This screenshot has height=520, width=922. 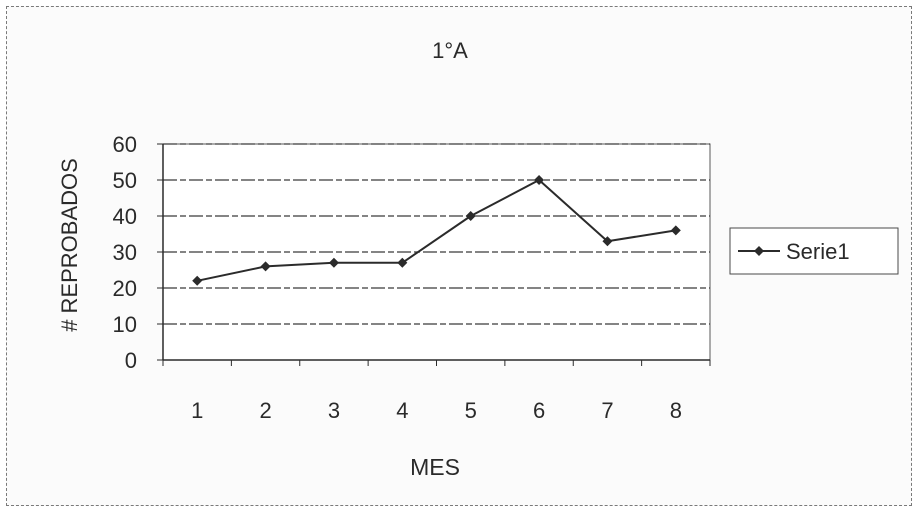 I want to click on x-tick-label: 6, so click(x=539, y=410).